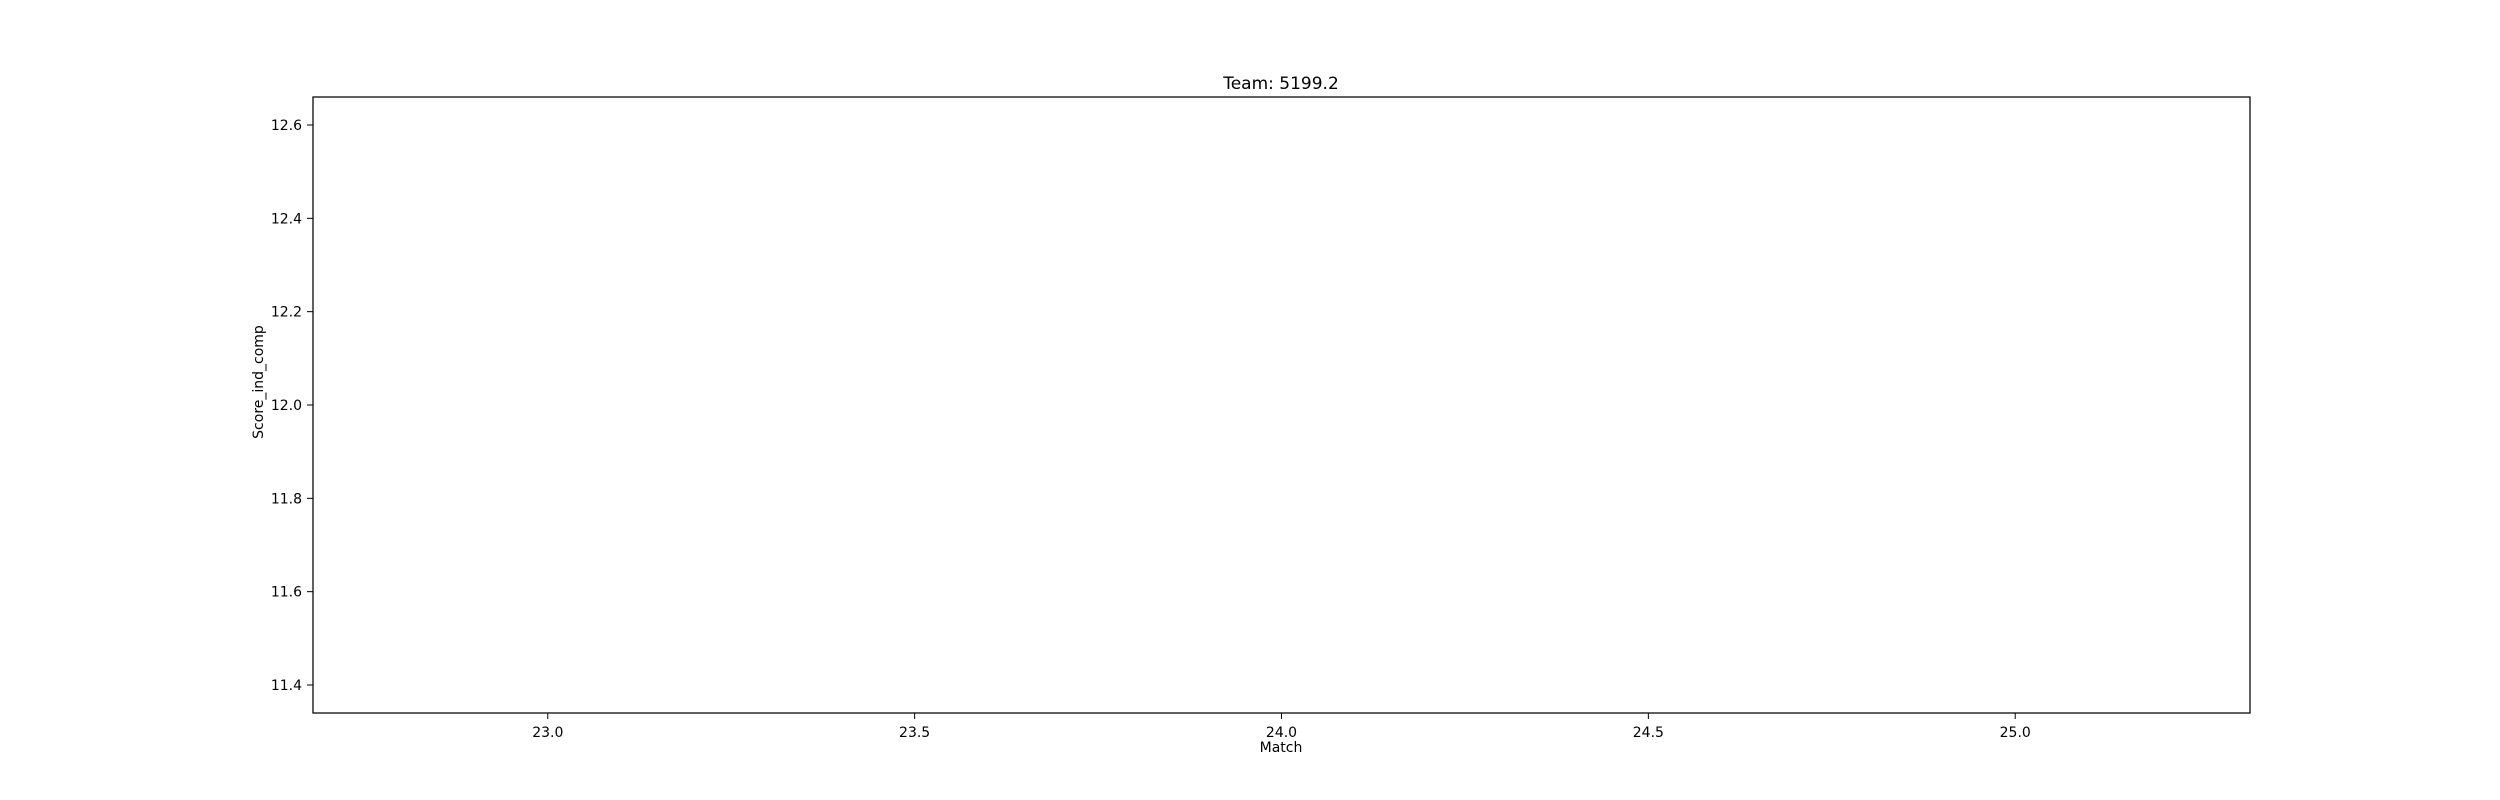  What do you see at coordinates (286, 499) in the screenshot?
I see `y-tick-label: 11.8` at bounding box center [286, 499].